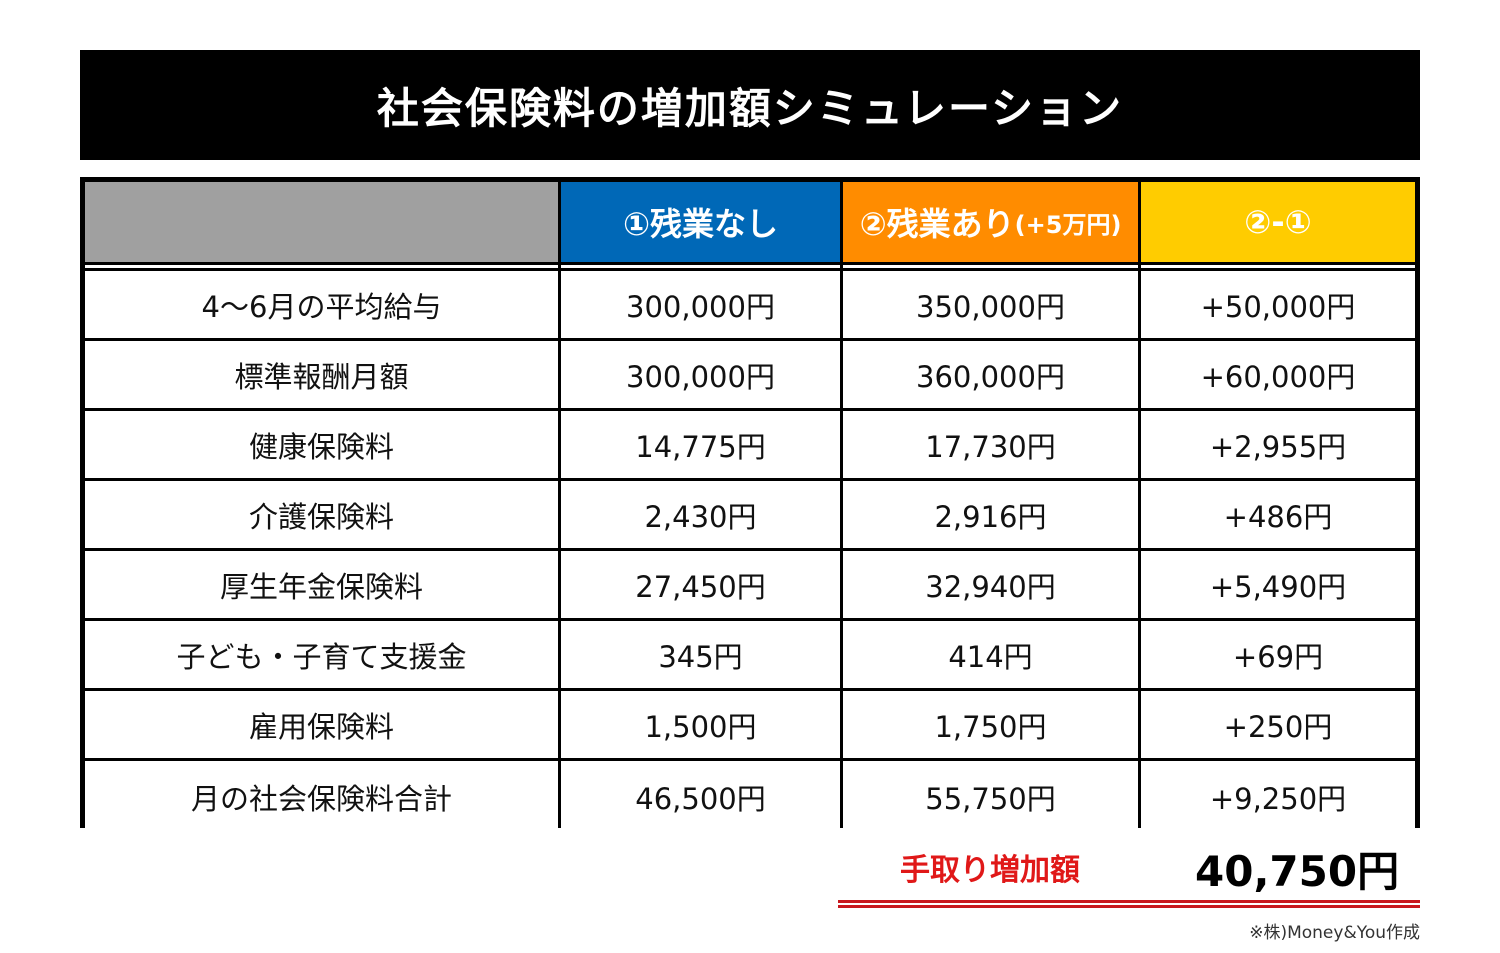 The image size is (1500, 953). I want to click on value-cell: +9,250円, so click(1278, 796).